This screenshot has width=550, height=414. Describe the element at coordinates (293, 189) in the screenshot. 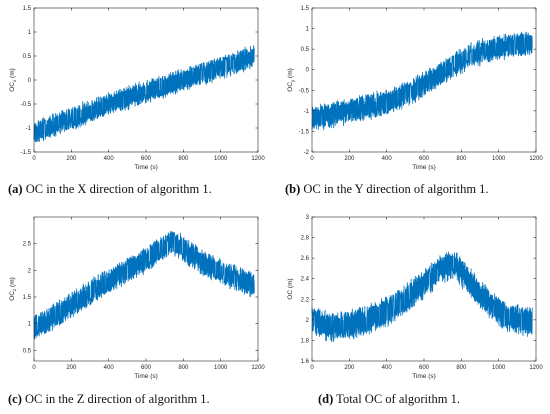

I see `caption-tag: (b)` at that location.